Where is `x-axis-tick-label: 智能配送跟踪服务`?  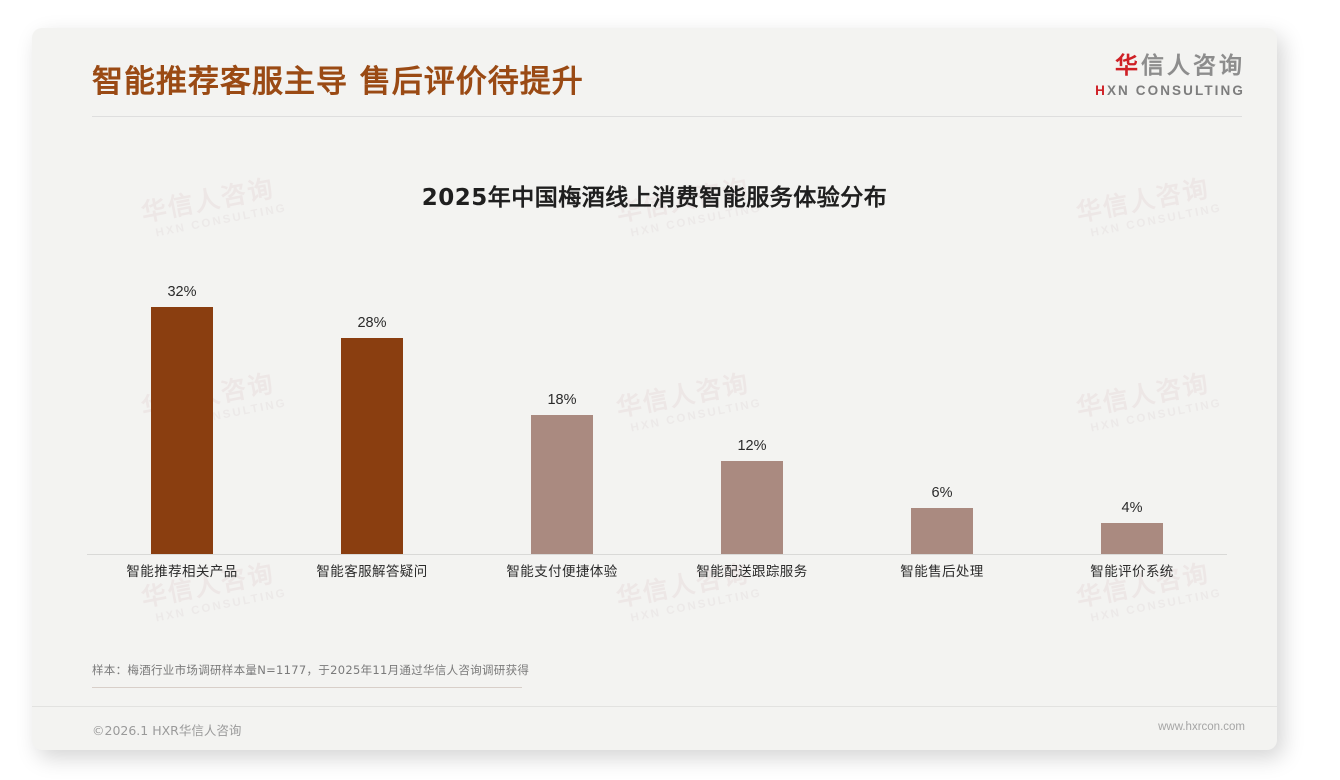
x-axis-tick-label: 智能配送跟踪服务 is located at coordinates (752, 572).